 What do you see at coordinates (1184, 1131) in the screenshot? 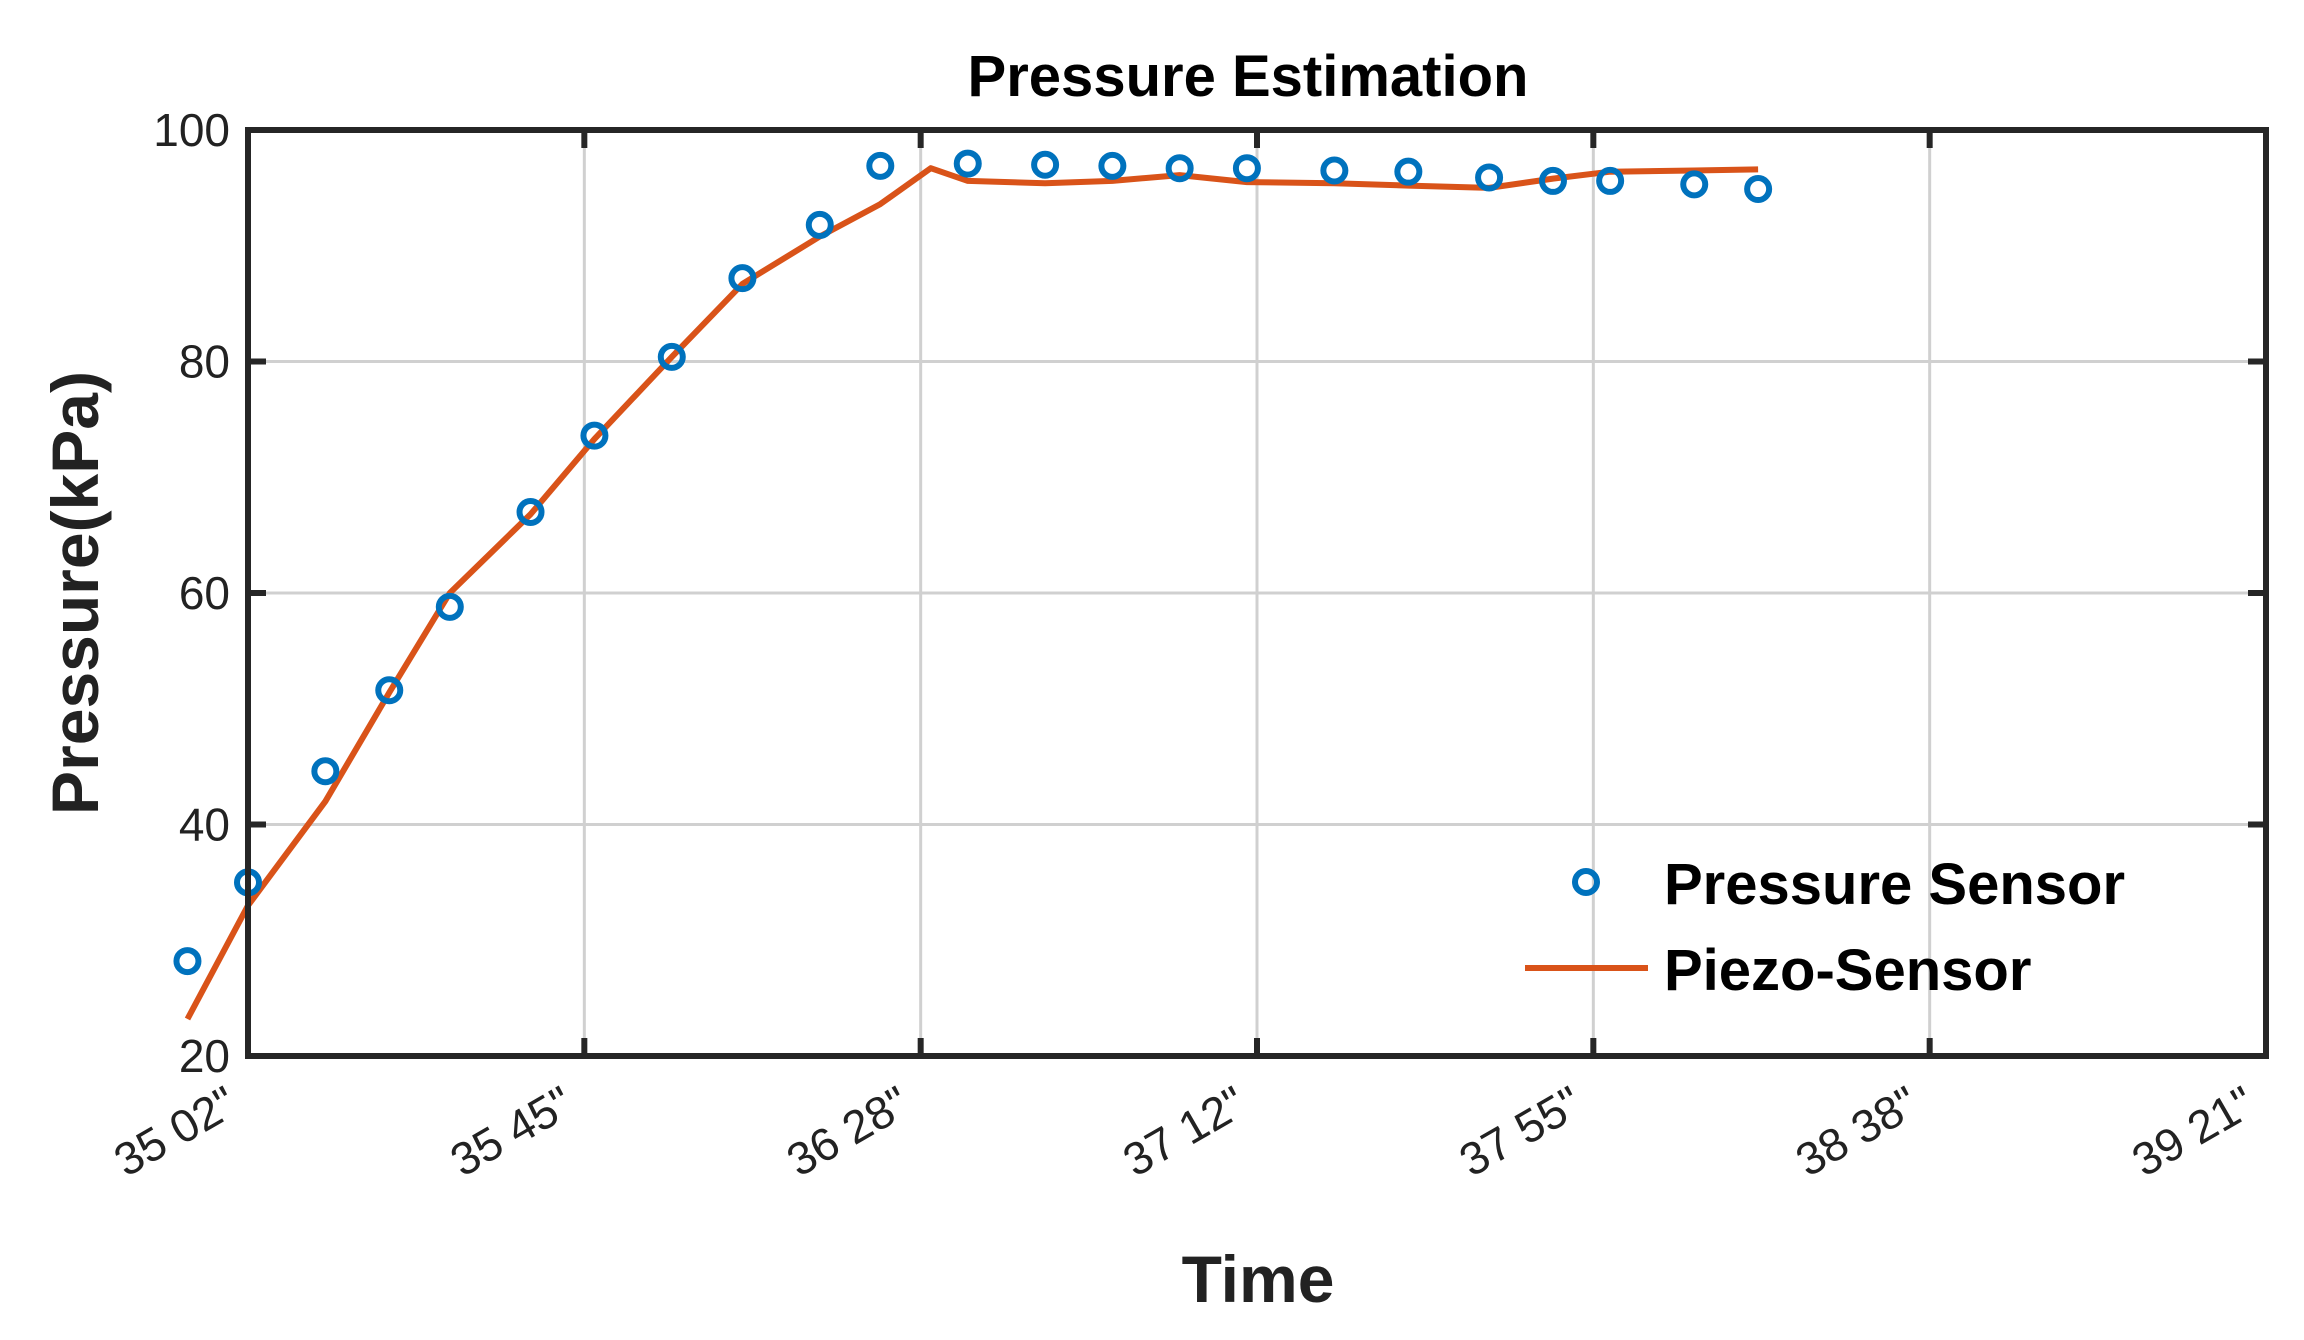
I see `x-tick-label: 37 12"` at bounding box center [1184, 1131].